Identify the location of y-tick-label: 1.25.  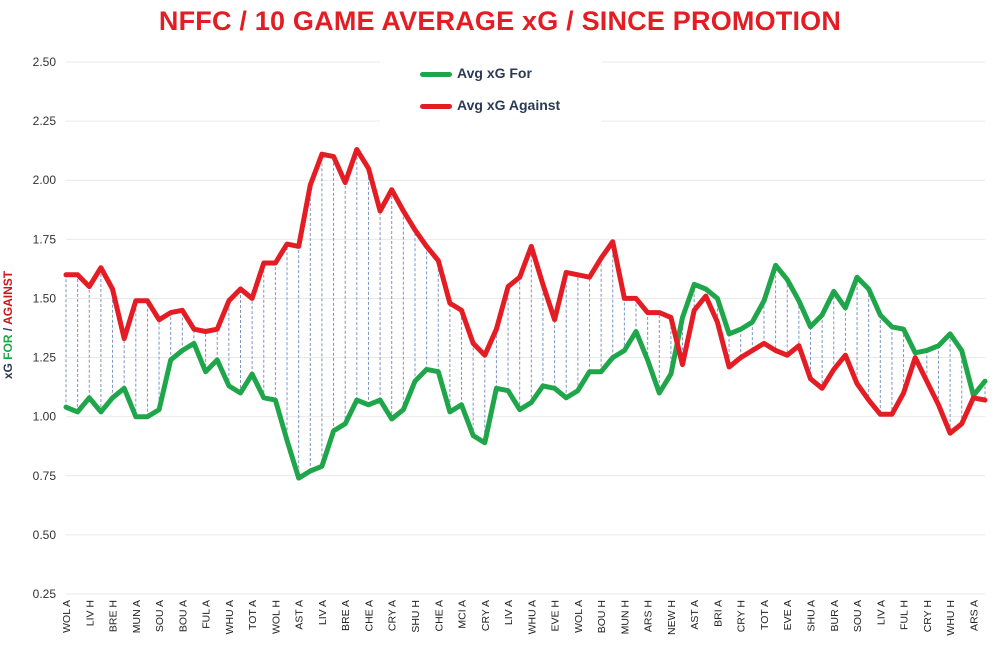
(45, 358).